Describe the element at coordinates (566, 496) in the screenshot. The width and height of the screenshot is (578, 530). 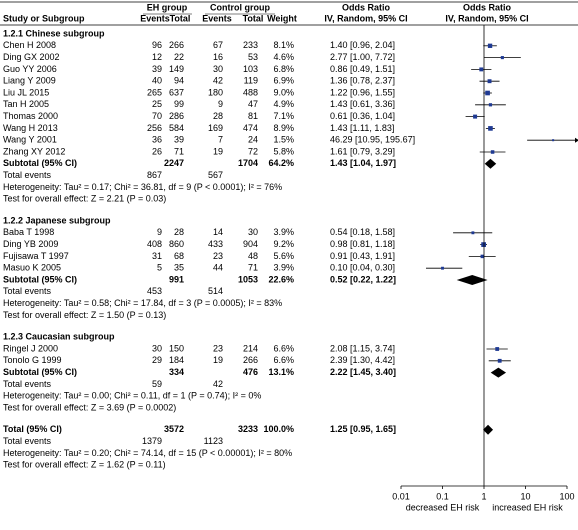
I see `x-tick-label: 100` at that location.